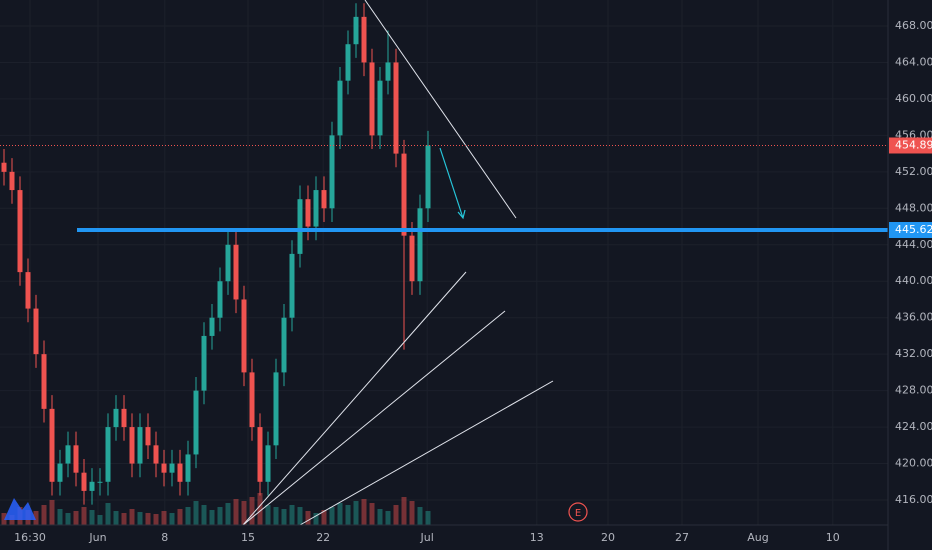 The width and height of the screenshot is (932, 550). Describe the element at coordinates (757, 537) in the screenshot. I see `x-tick-label: Aug` at that location.